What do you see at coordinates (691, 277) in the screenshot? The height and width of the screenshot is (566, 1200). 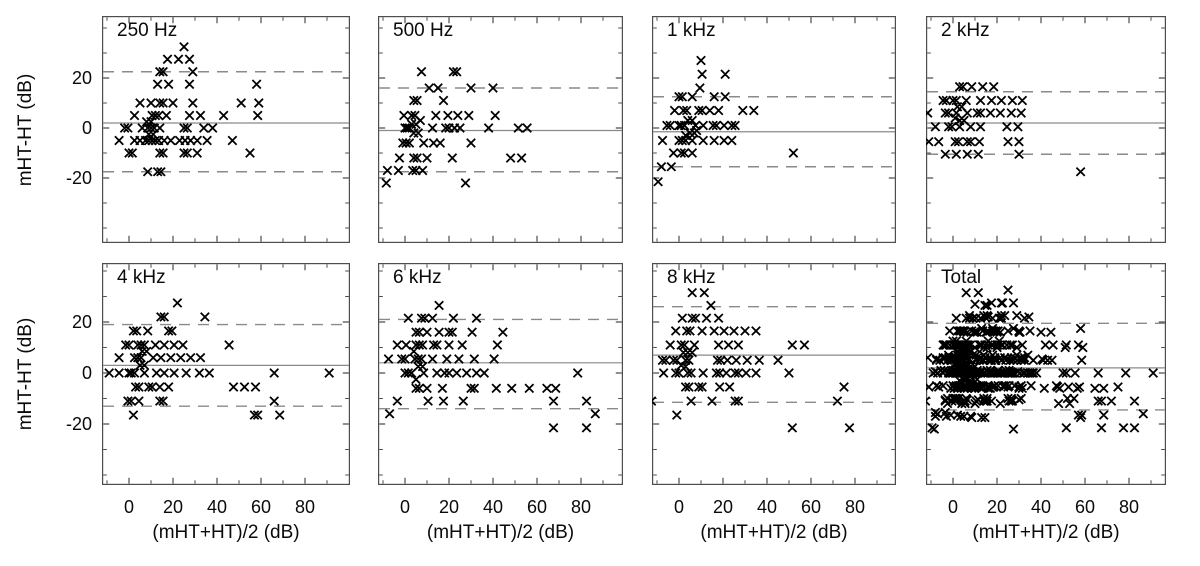 I see `panel-title: 8 kHz` at bounding box center [691, 277].